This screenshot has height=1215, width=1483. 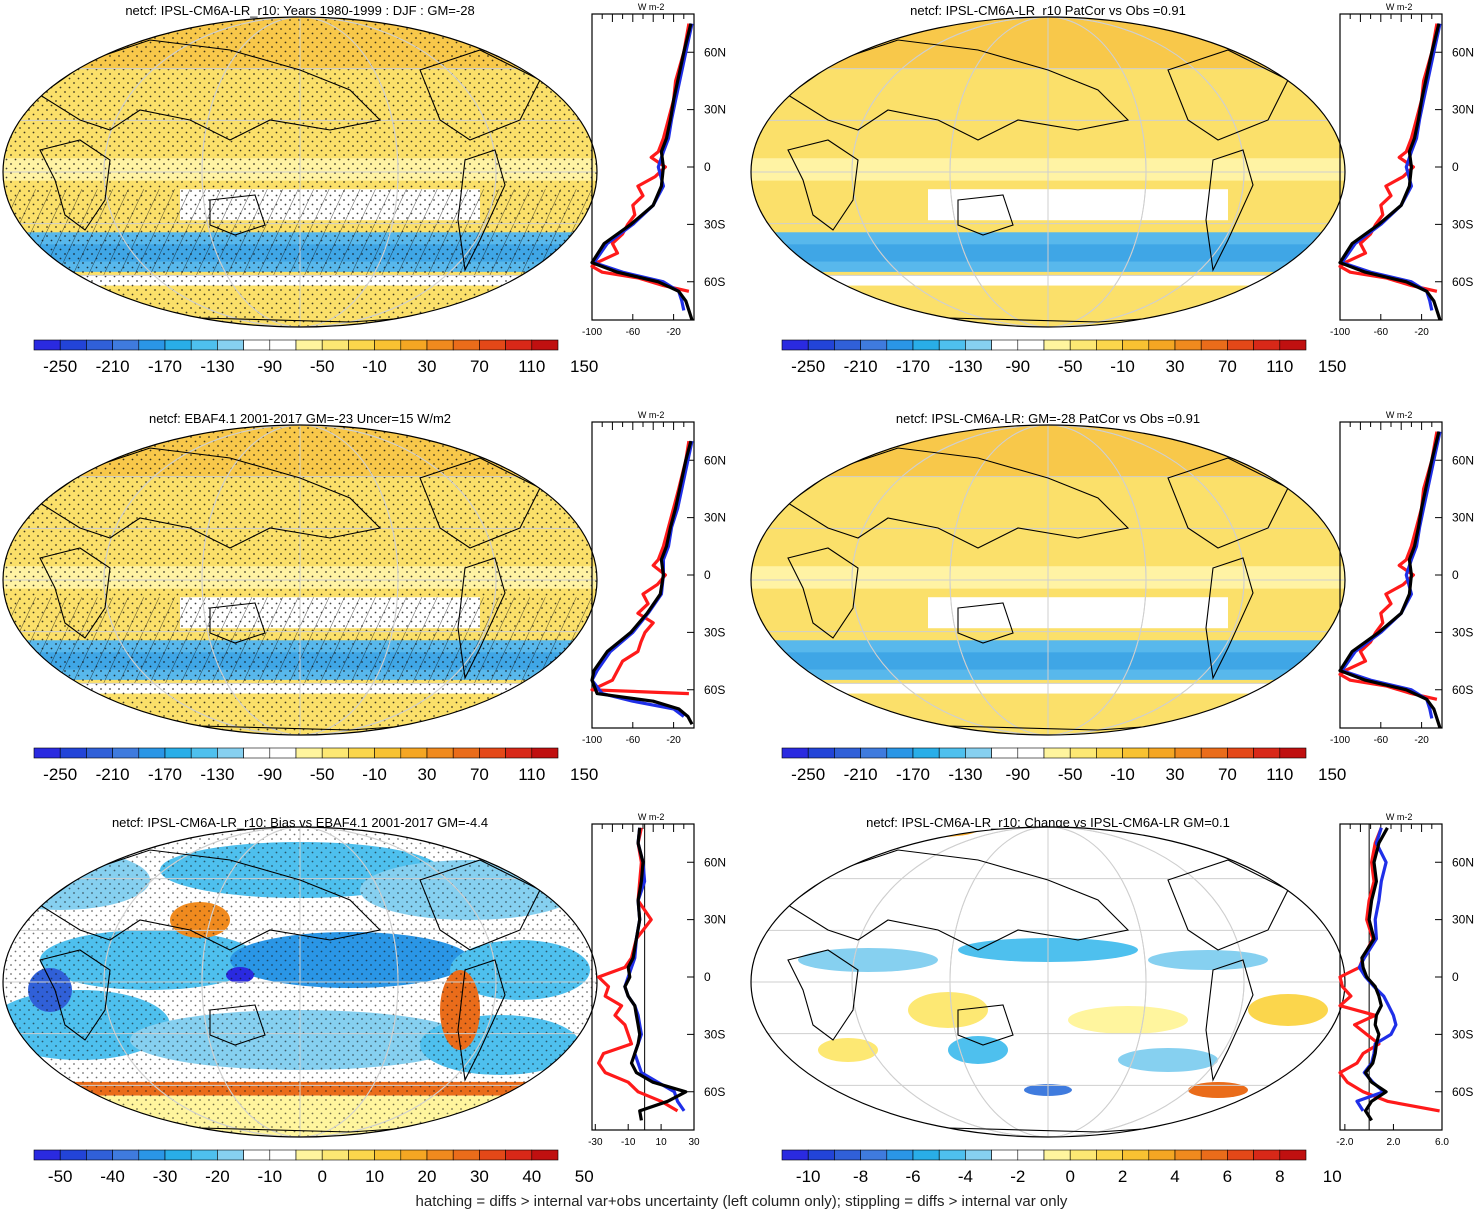 What do you see at coordinates (1227, 1176) in the screenshot?
I see `colorbar-tick-label: 6` at bounding box center [1227, 1176].